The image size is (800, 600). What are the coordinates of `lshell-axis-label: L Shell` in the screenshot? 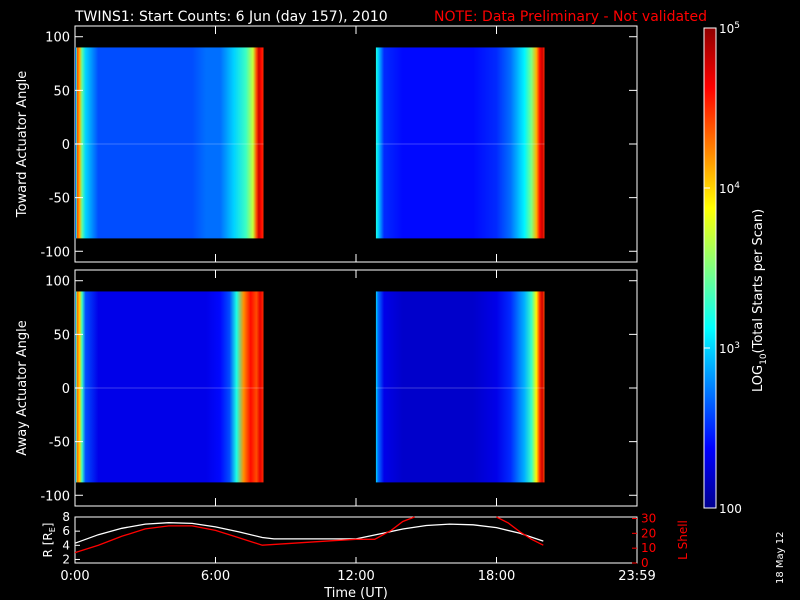 It's located at (683, 540).